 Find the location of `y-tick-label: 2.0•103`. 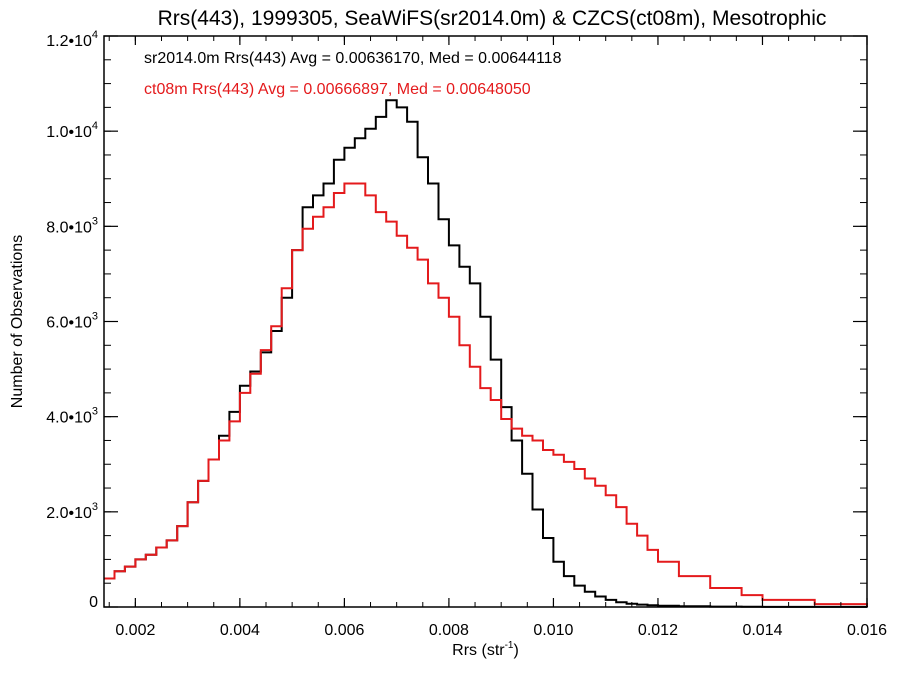

y-tick-label: 2.0•103 is located at coordinates (72, 511).